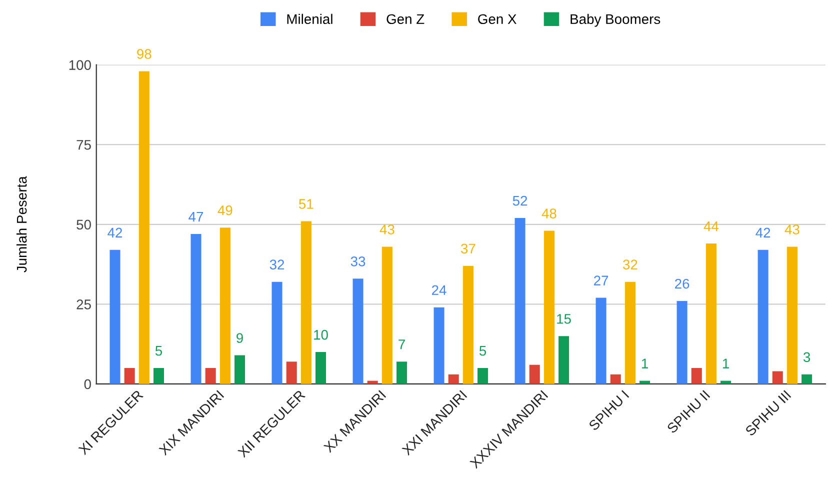 This screenshot has width=838, height=491. I want to click on data-label: 98, so click(144, 54).